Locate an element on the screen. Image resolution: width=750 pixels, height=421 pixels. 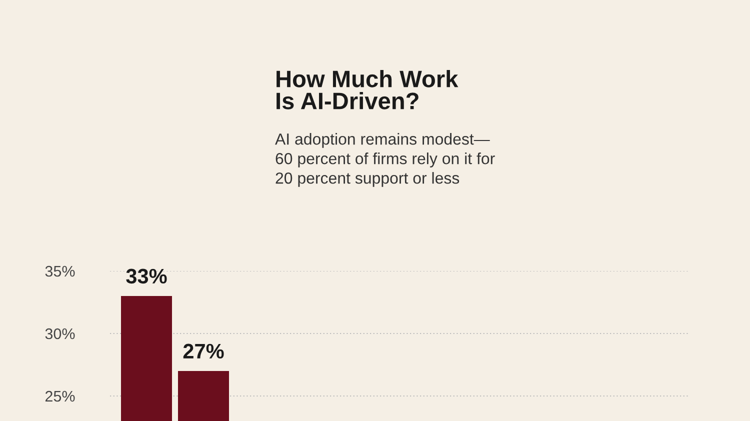
text: AI adoption remains modest— 60 percent of firms rely on it for 20 percent support or less is located at coordinates (385, 160).